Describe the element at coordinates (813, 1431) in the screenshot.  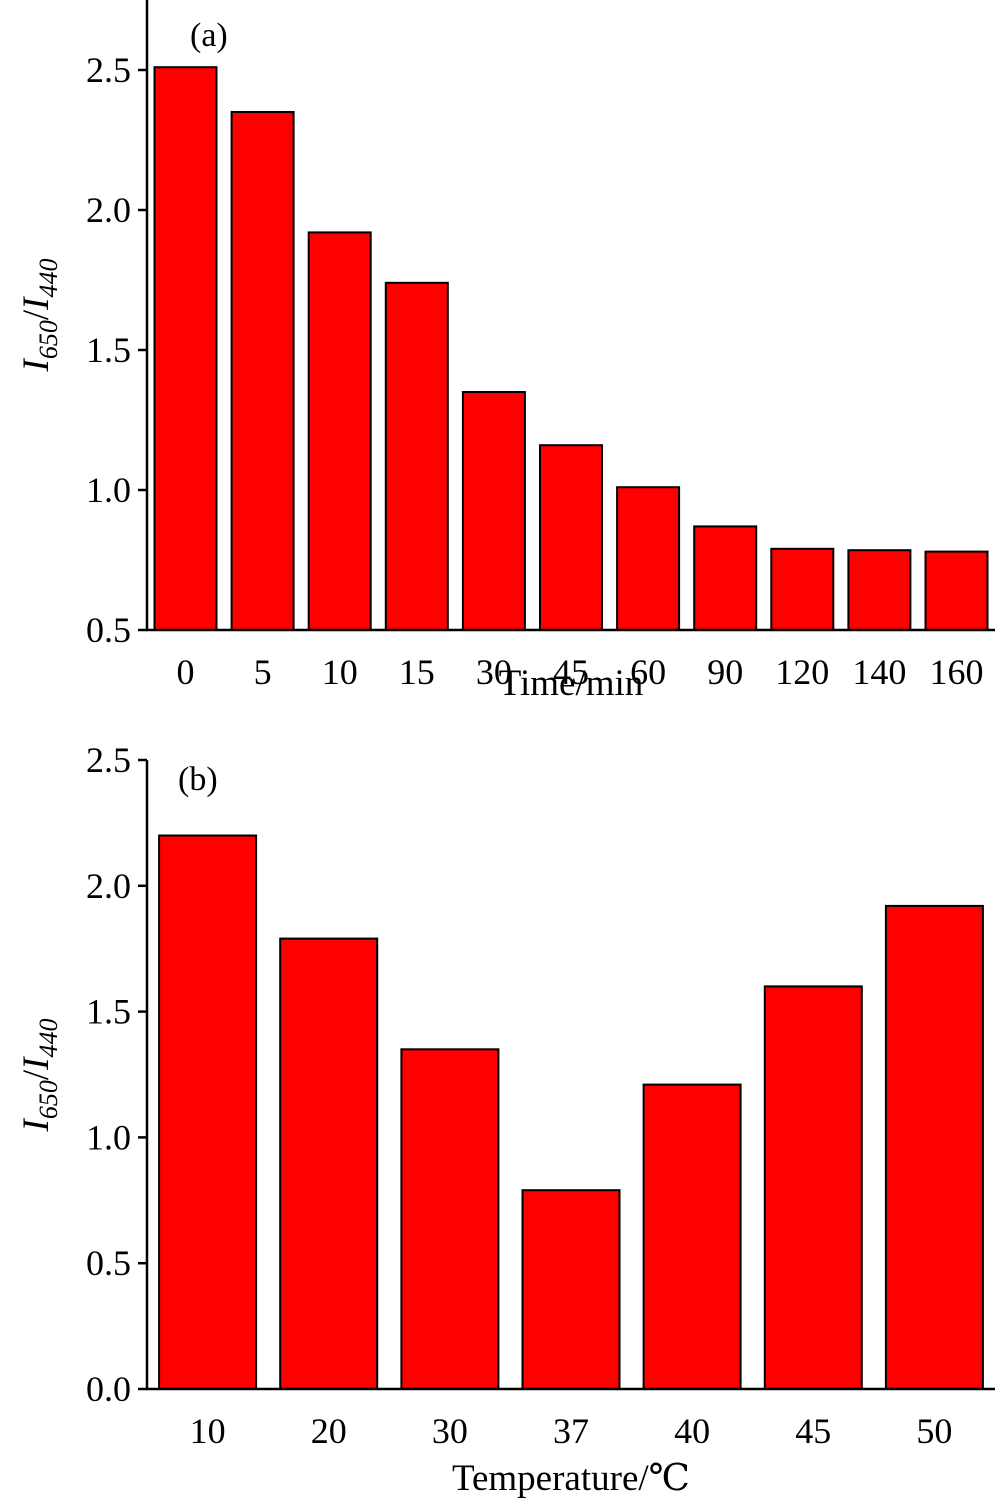
I see `x-tick-label-b: 45` at that location.